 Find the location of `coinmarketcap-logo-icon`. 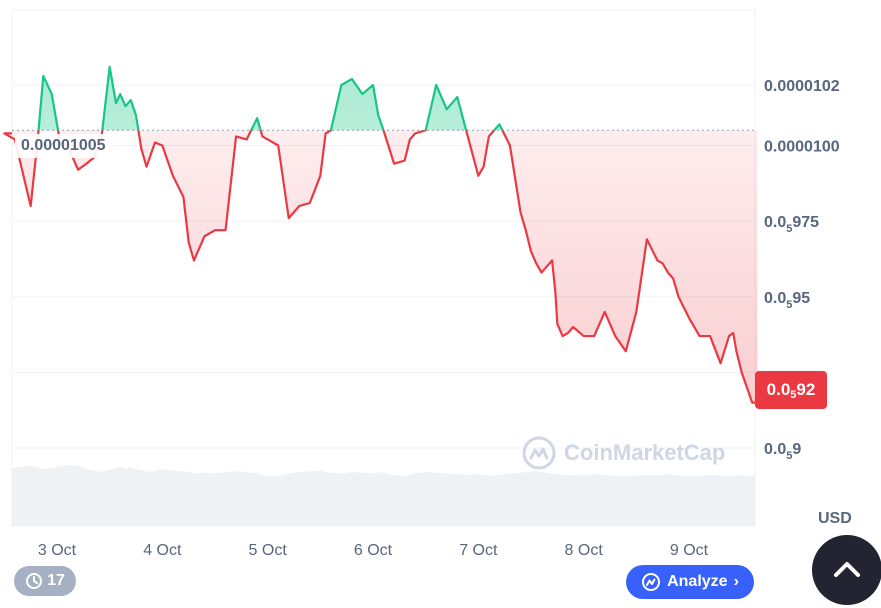

coinmarketcap-logo-icon is located at coordinates (539, 453).